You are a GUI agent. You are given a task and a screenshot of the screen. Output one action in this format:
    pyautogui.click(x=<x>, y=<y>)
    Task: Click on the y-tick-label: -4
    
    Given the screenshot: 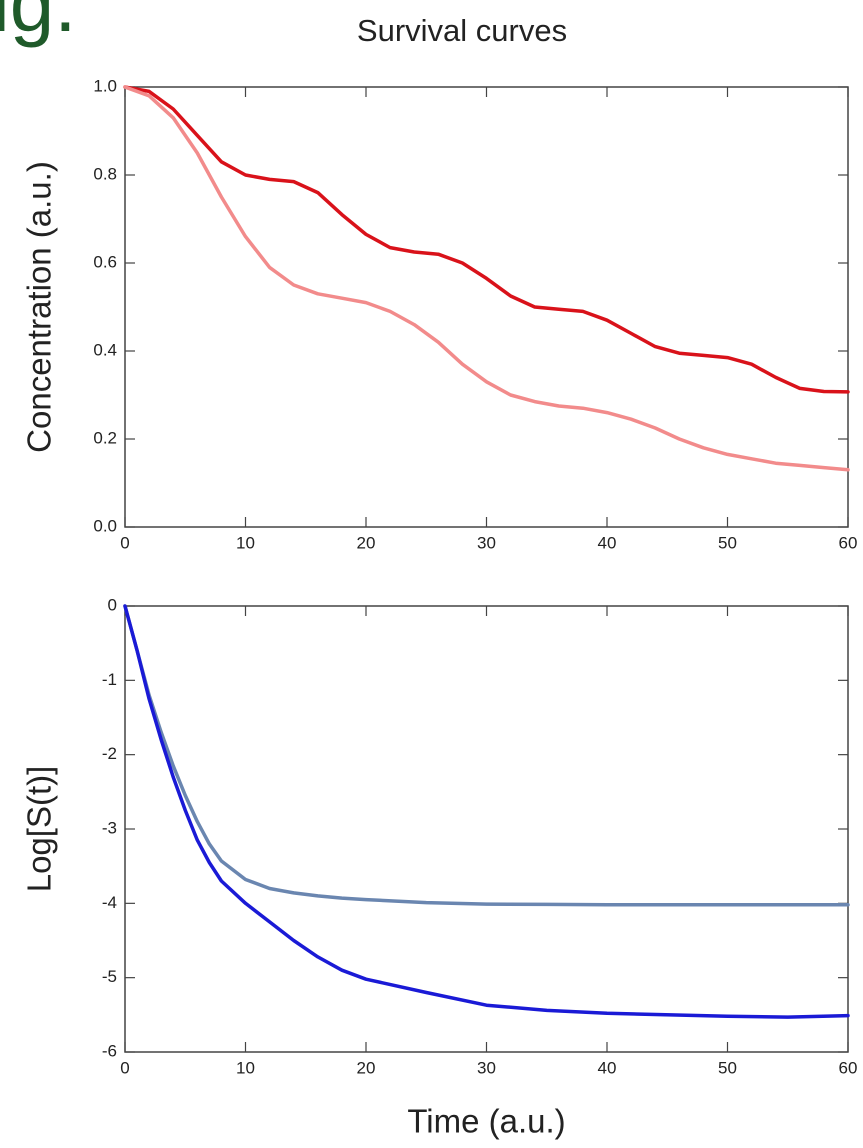 What is the action you would take?
    pyautogui.click(x=109, y=902)
    